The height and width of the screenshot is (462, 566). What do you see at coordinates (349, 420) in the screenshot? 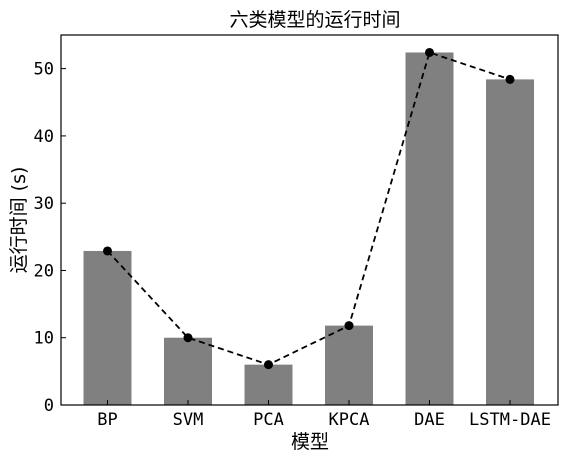
I see `x-tick-label: KPCA` at bounding box center [349, 420].